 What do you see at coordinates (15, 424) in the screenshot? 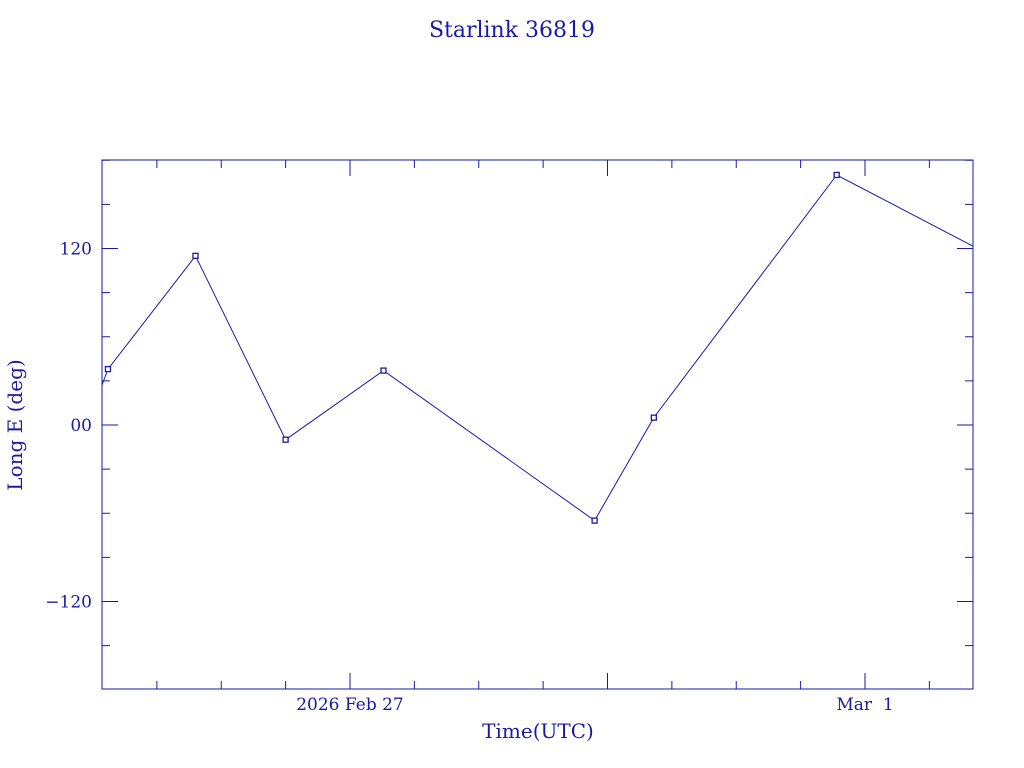
I see `y-axis-label: Long E (deg)` at bounding box center [15, 424].